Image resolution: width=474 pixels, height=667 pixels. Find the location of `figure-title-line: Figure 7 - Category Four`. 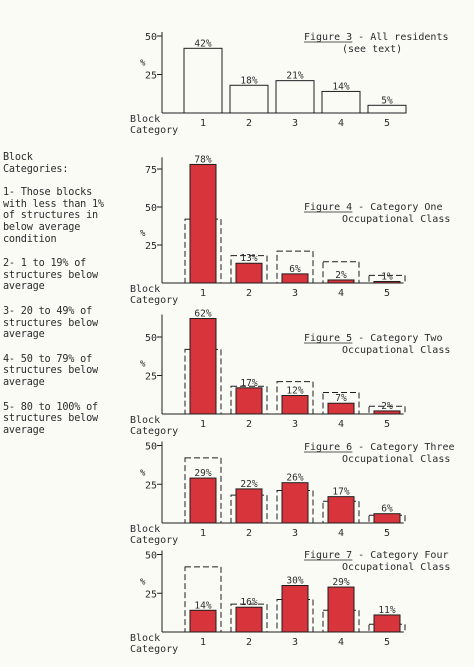

figure-title-line: Figure 7 - Category Four is located at coordinates (376, 555).